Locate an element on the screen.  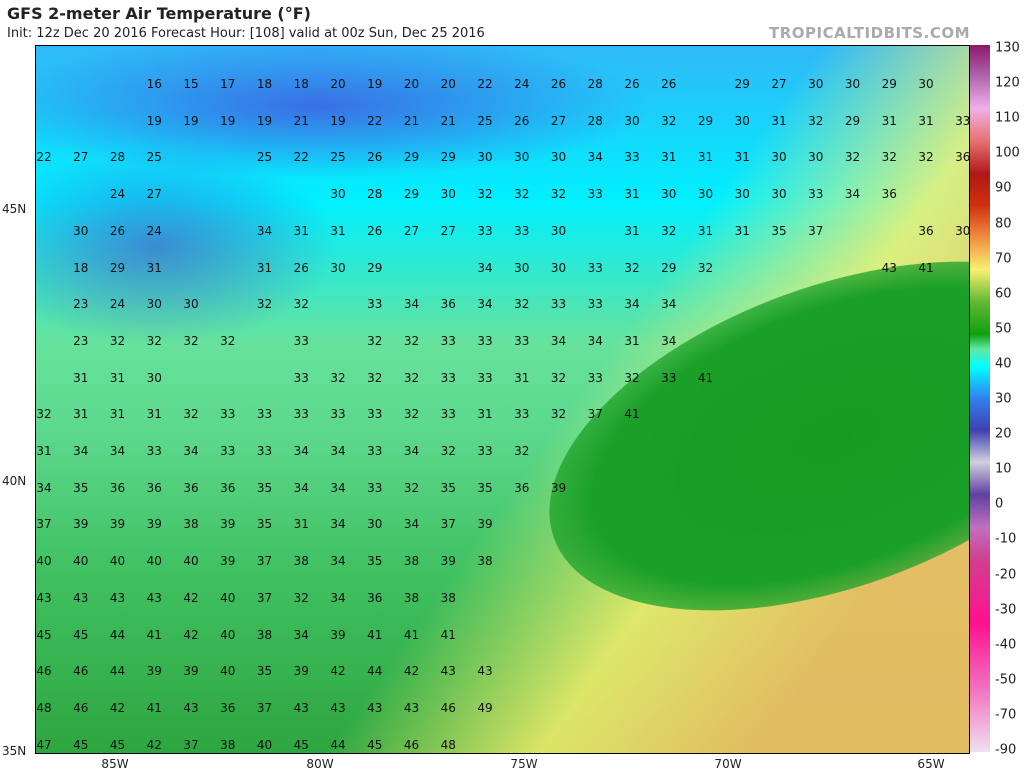
colorbar-label: -10 is located at coordinates (1006, 539).